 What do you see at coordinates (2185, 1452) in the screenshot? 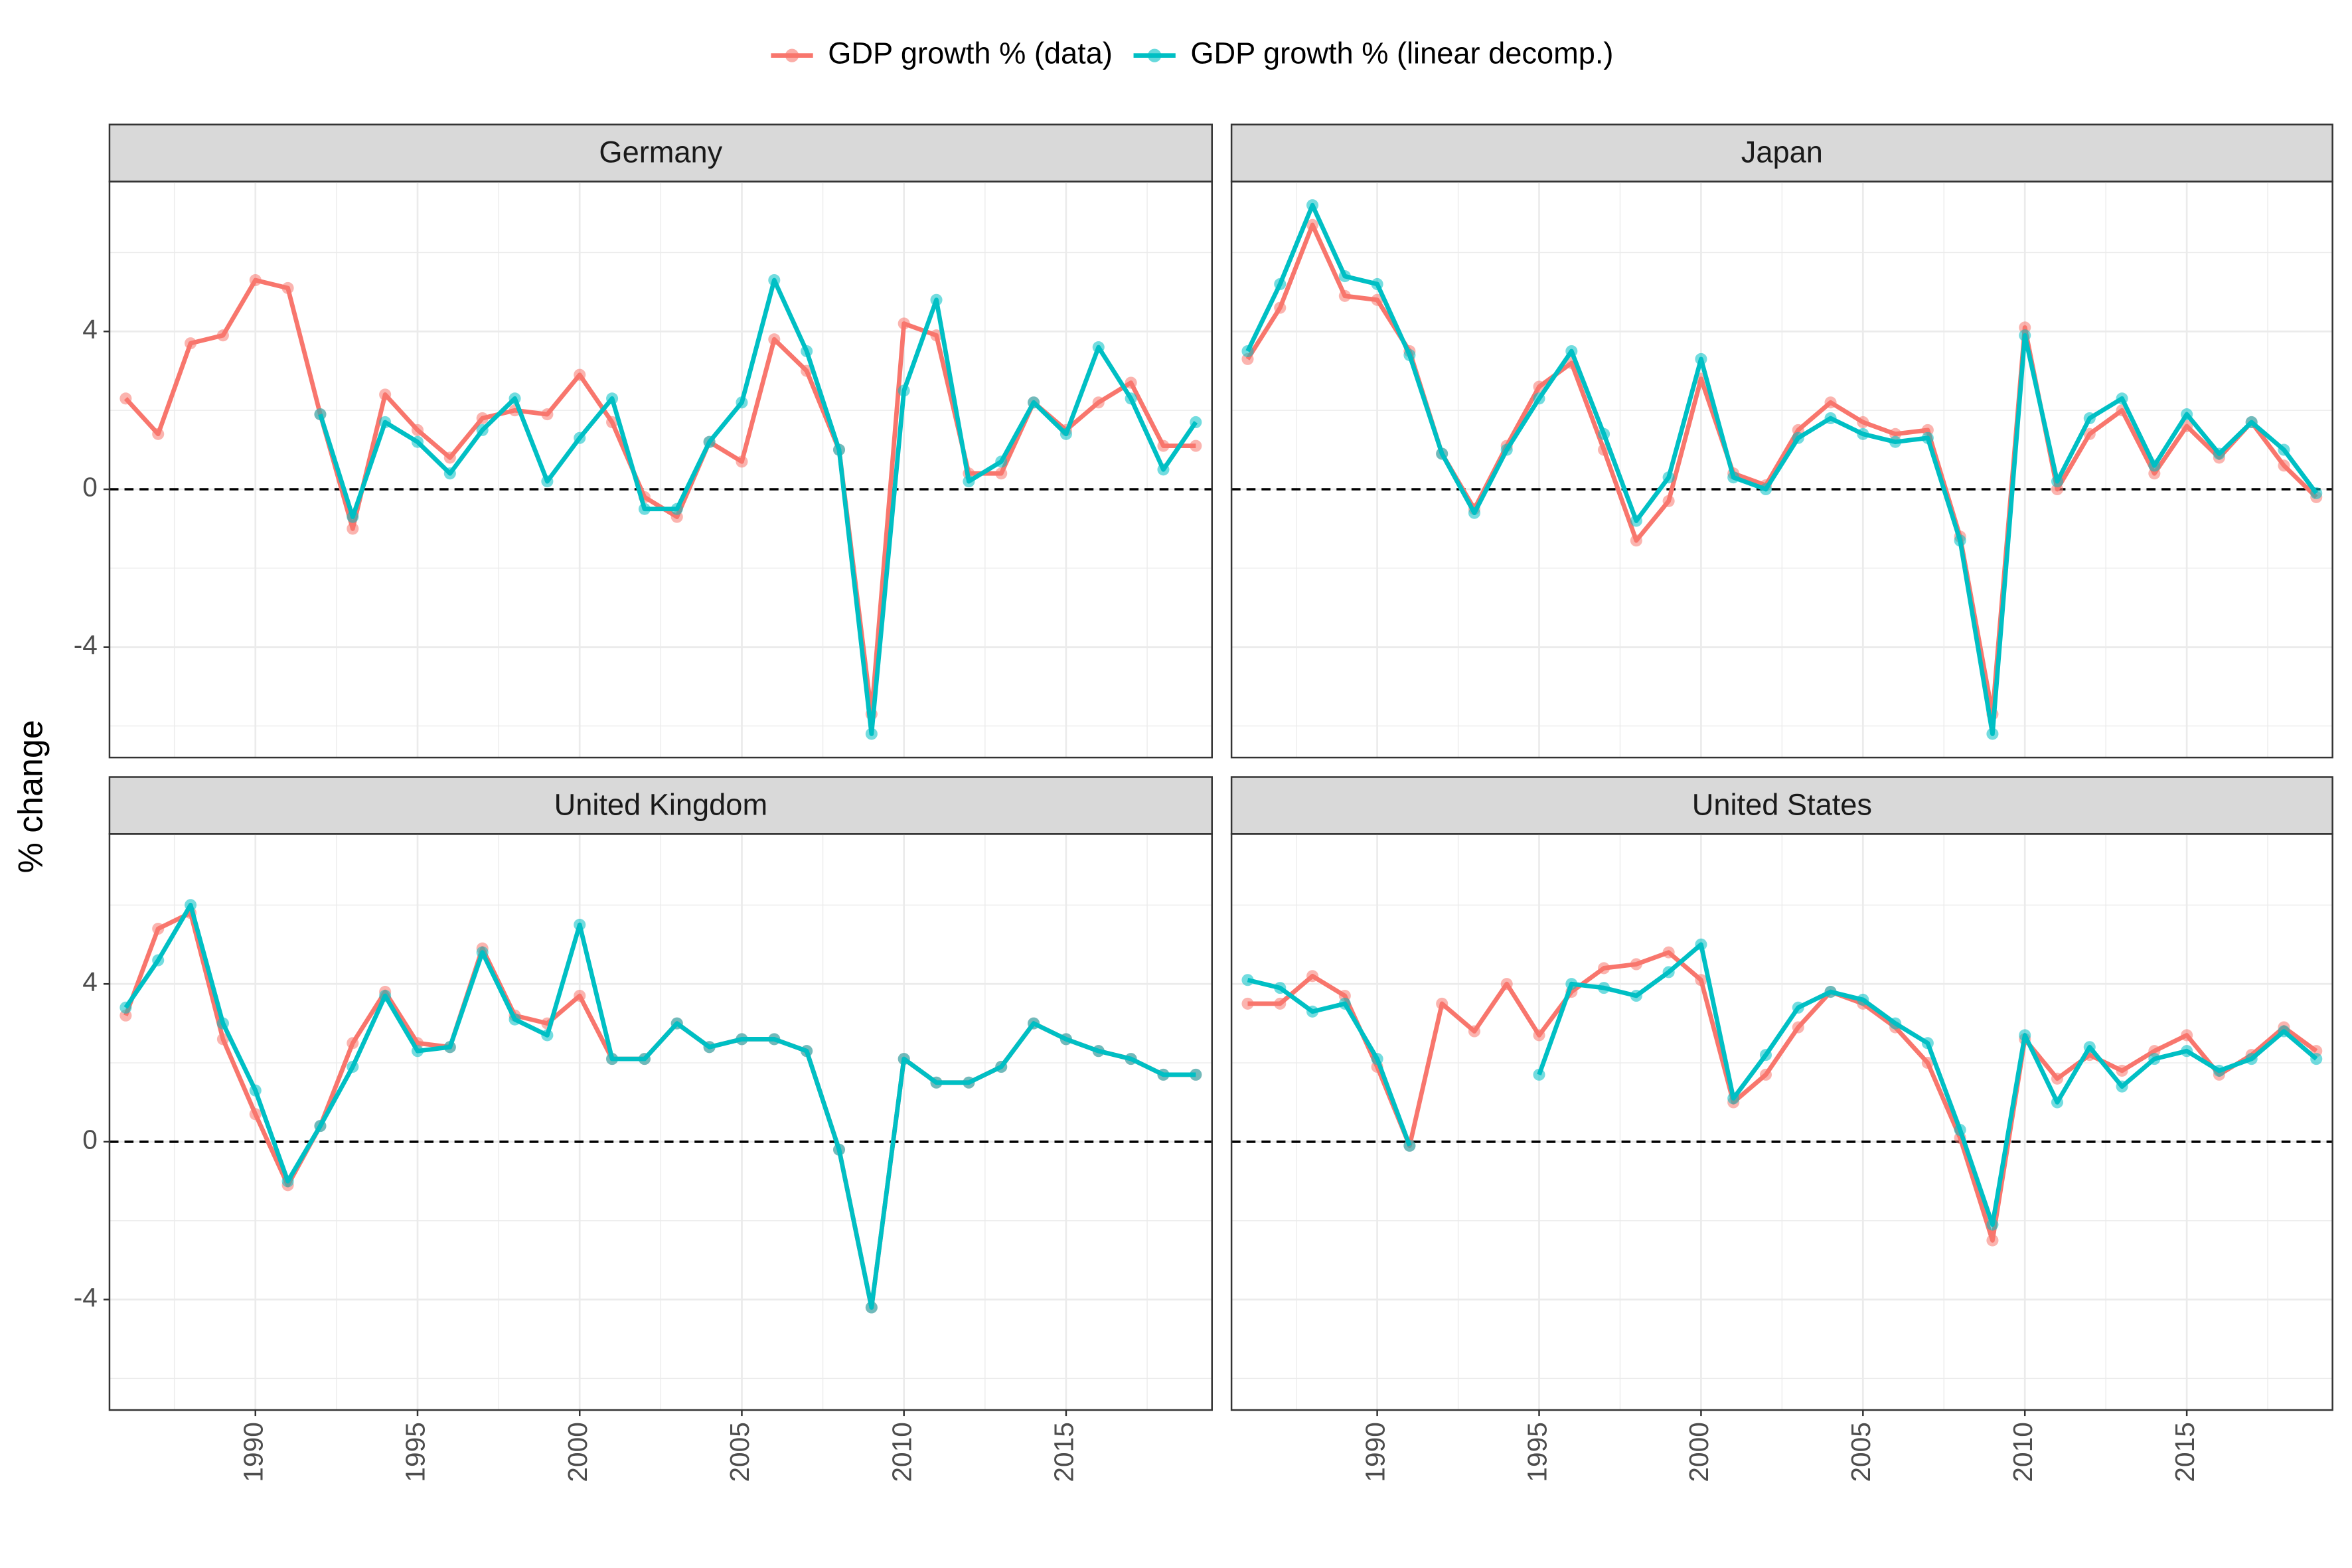
I see `x-tick-label: 2015` at bounding box center [2185, 1452].